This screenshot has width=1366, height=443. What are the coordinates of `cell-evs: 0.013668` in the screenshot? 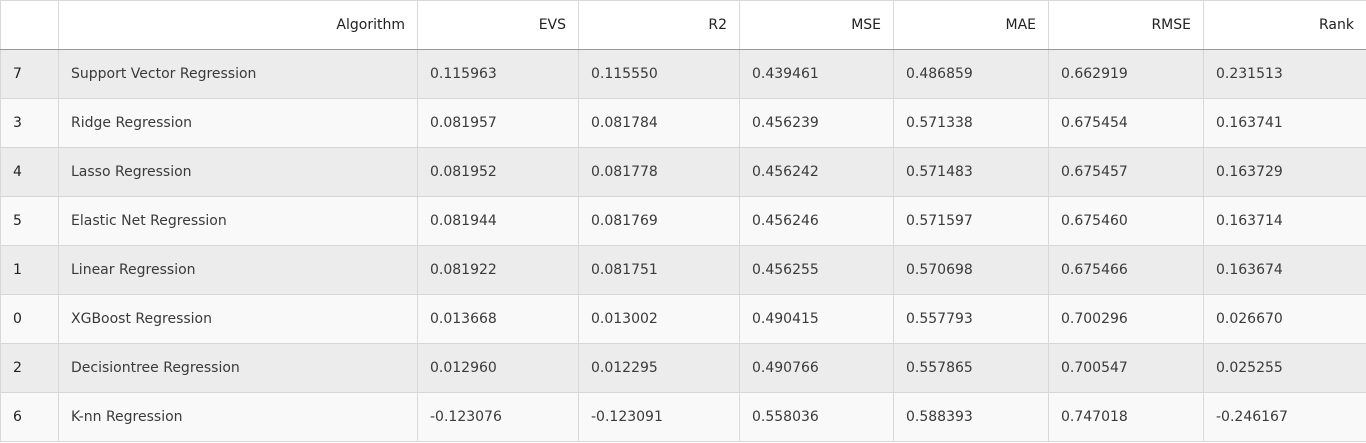 It's located at (498, 319).